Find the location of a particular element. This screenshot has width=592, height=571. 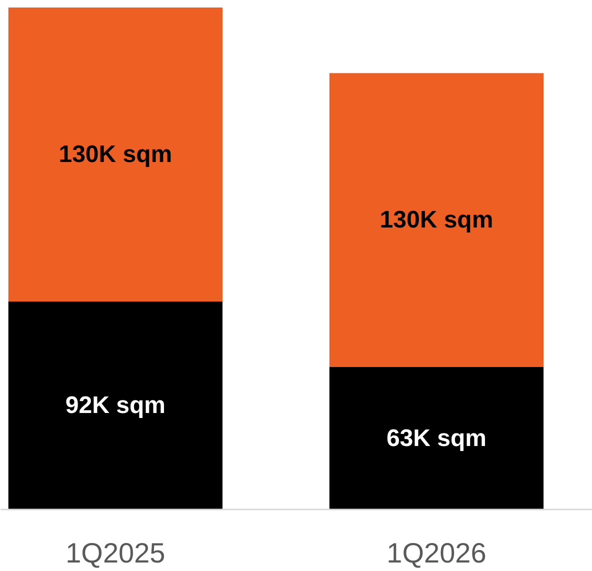

x-tick-label: 1Q2025 is located at coordinates (116, 553).